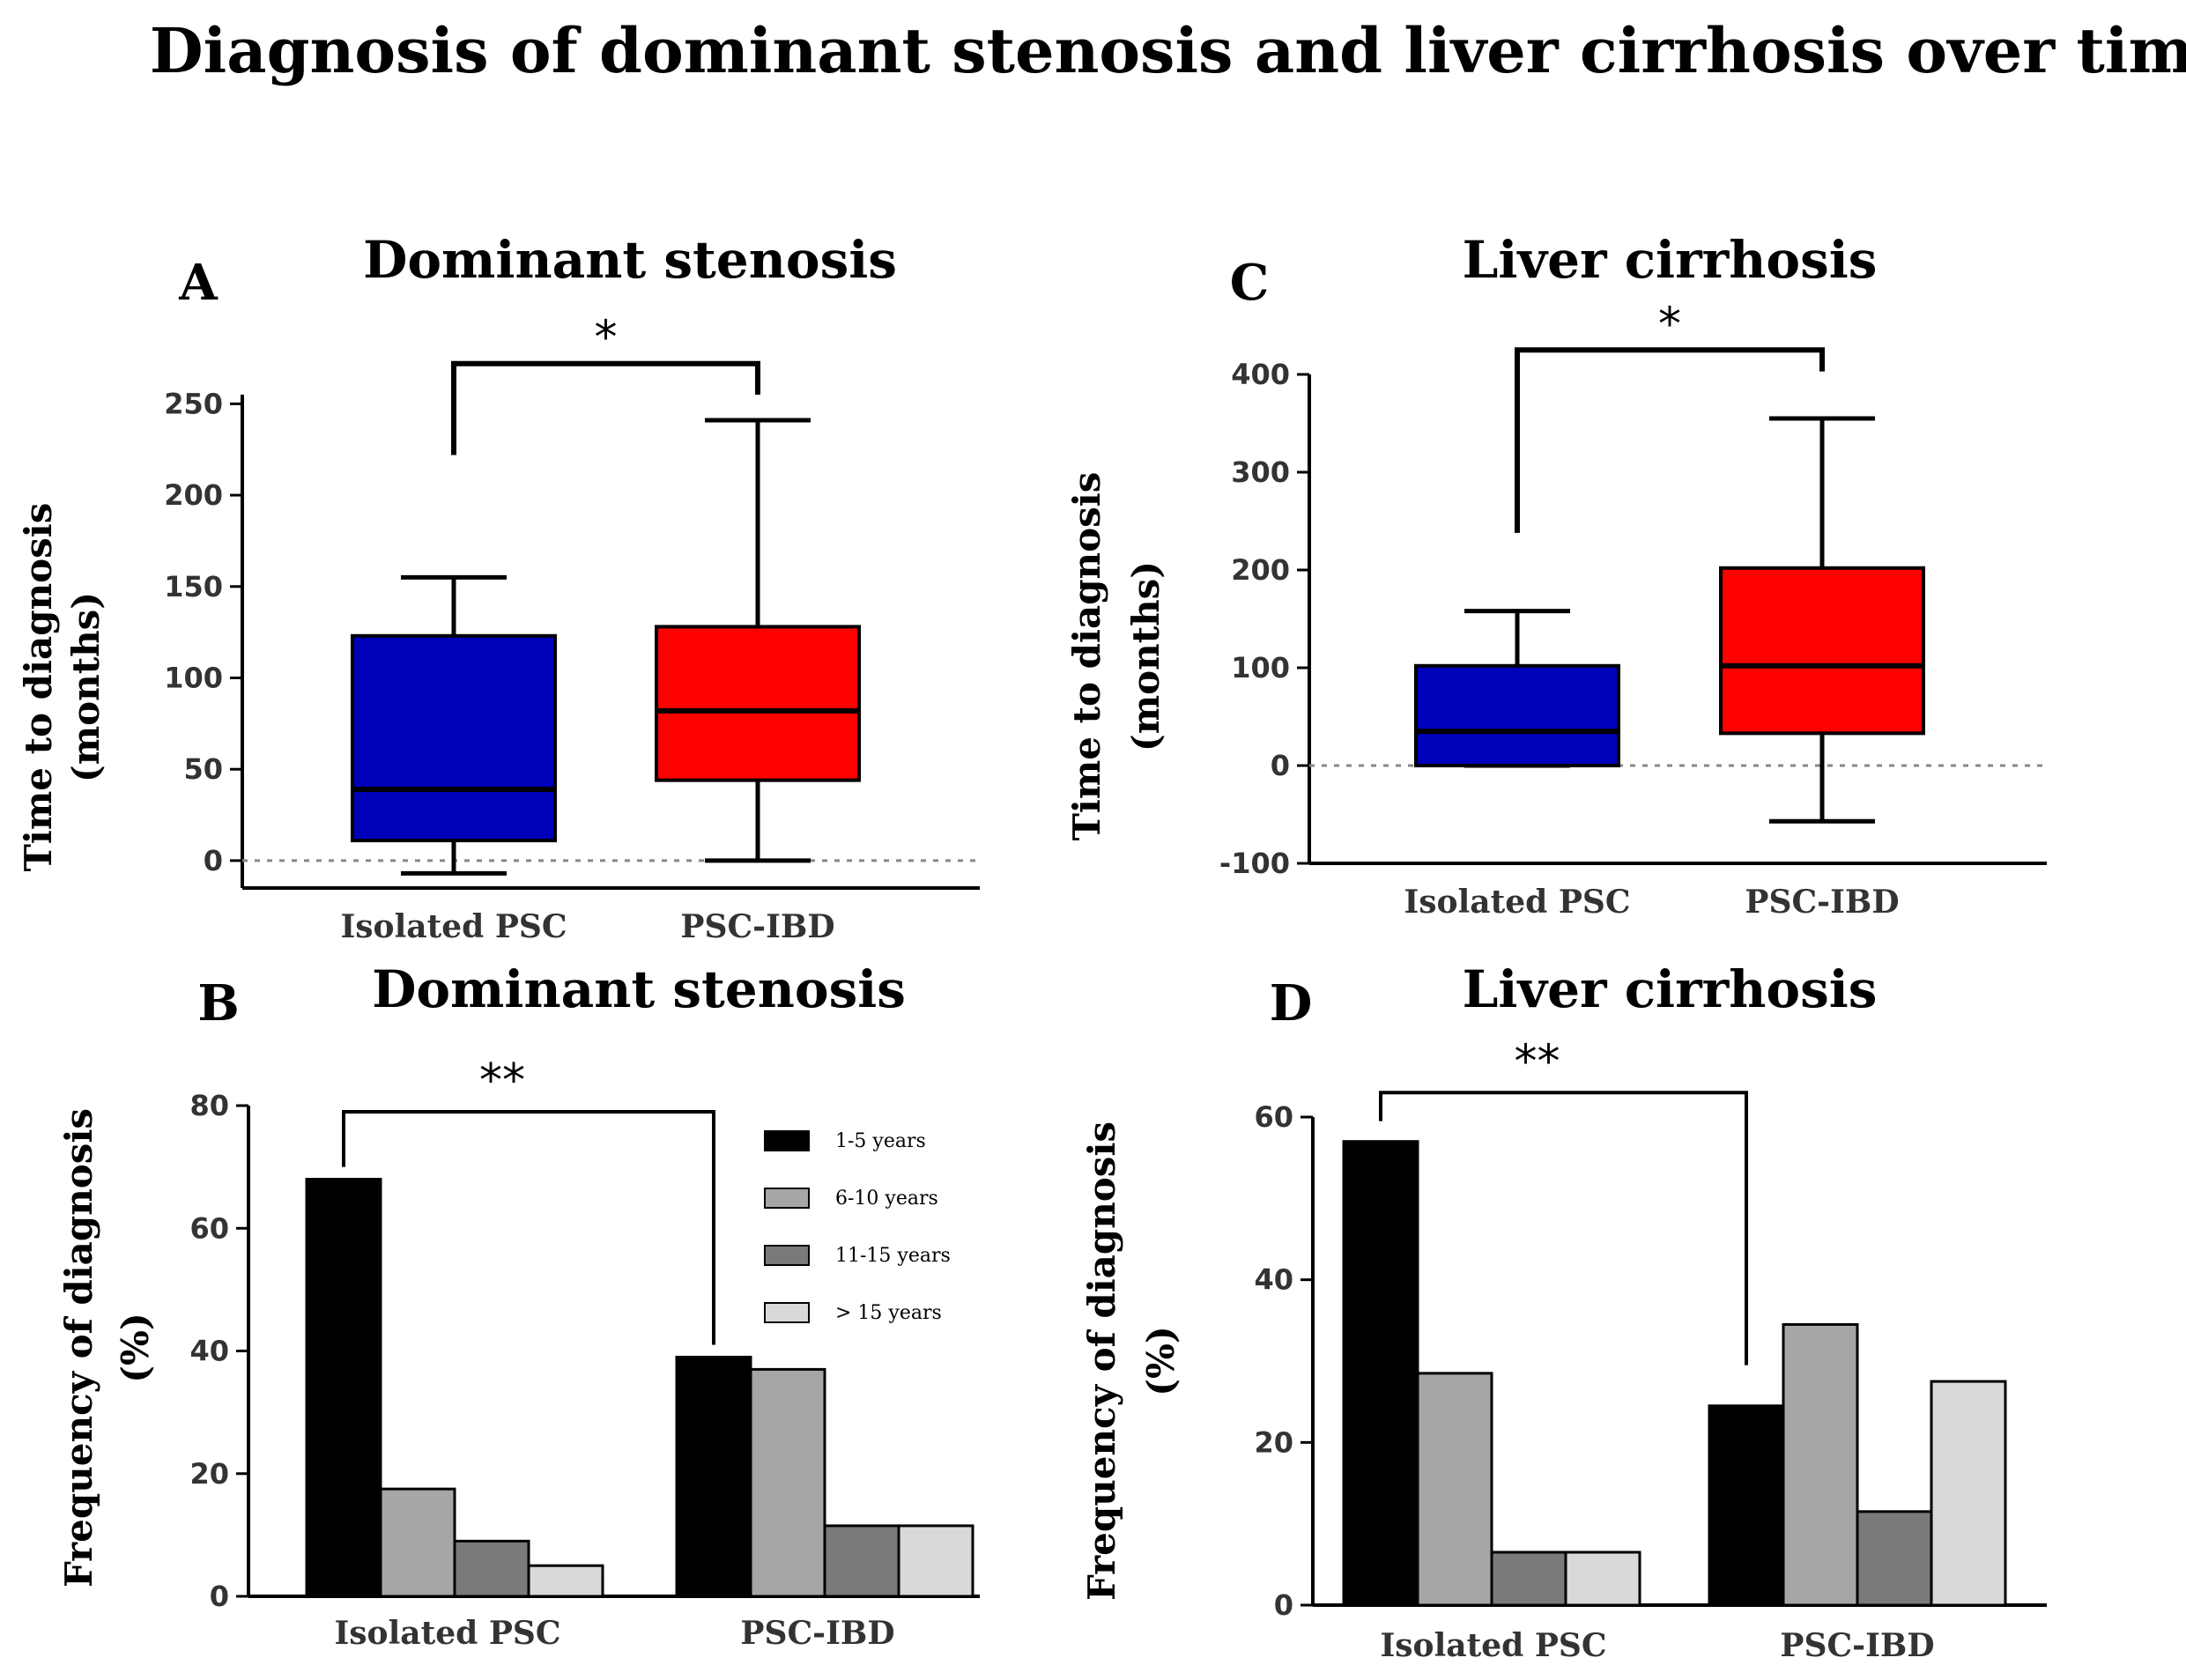  I want to click on y-tick-label: 150, so click(193, 586).